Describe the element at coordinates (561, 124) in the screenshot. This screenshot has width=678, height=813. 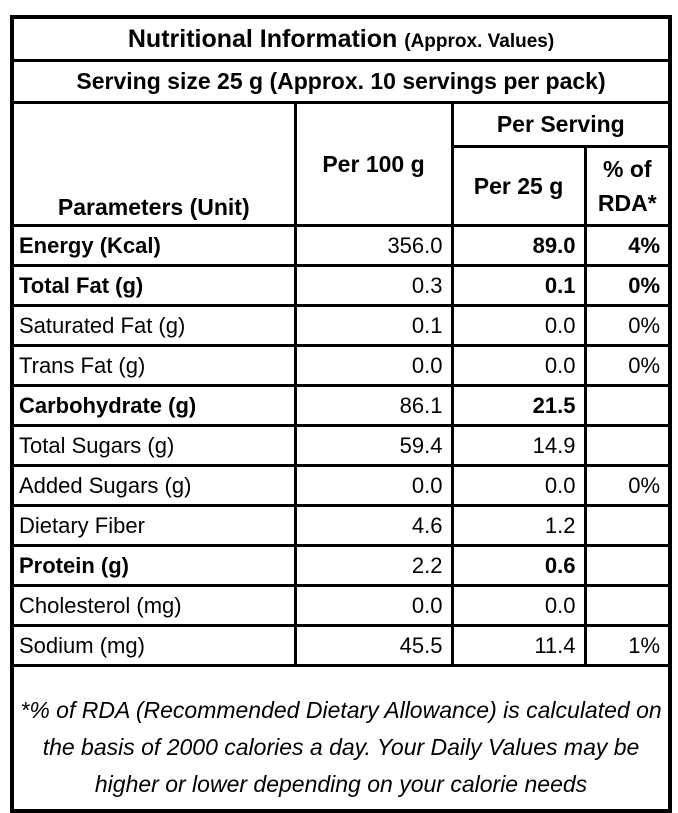
I see `column-header-per-serving: Per Serving` at that location.